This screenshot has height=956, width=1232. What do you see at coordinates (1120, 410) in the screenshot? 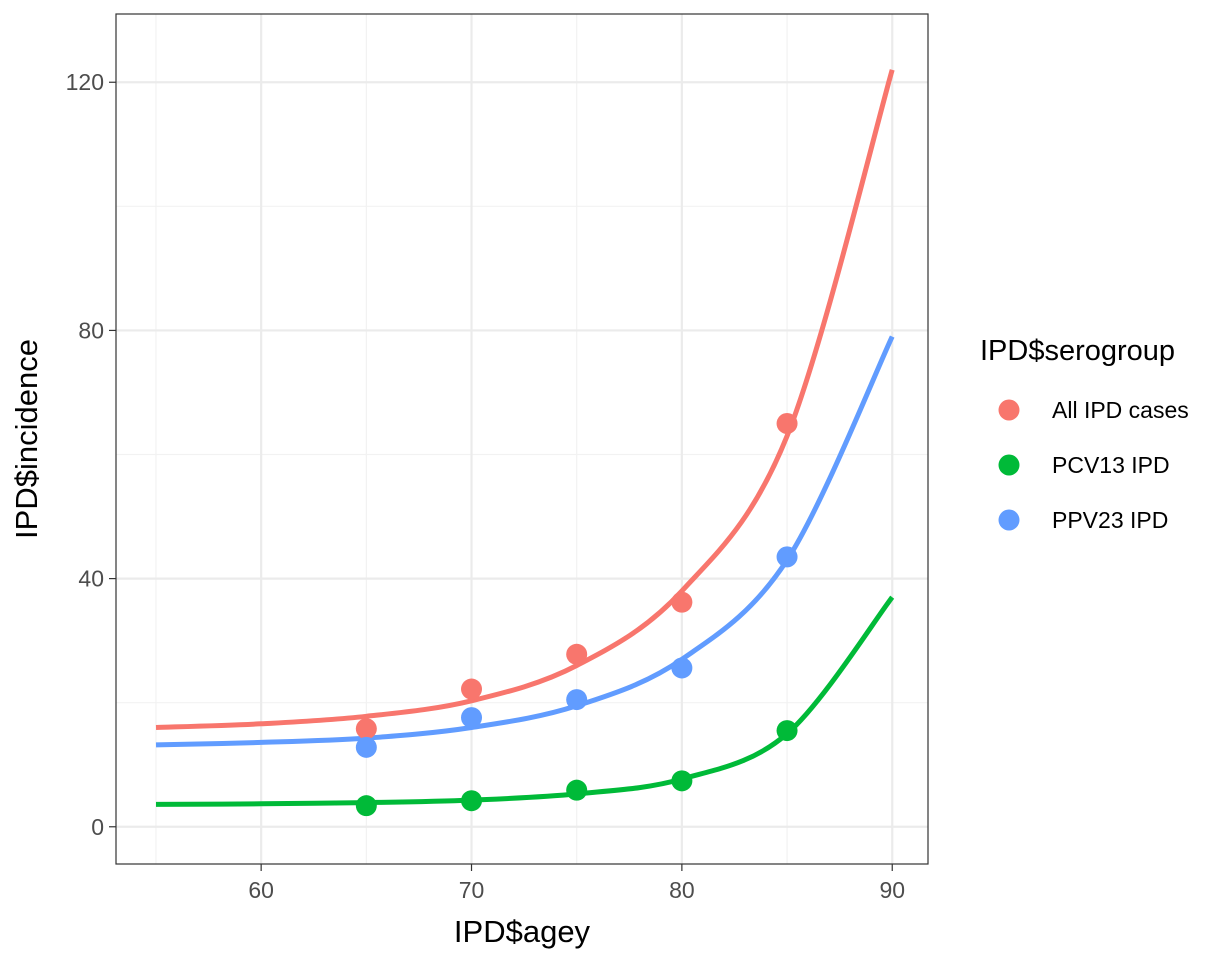
I see `legend-label: All IPD cases` at bounding box center [1120, 410].